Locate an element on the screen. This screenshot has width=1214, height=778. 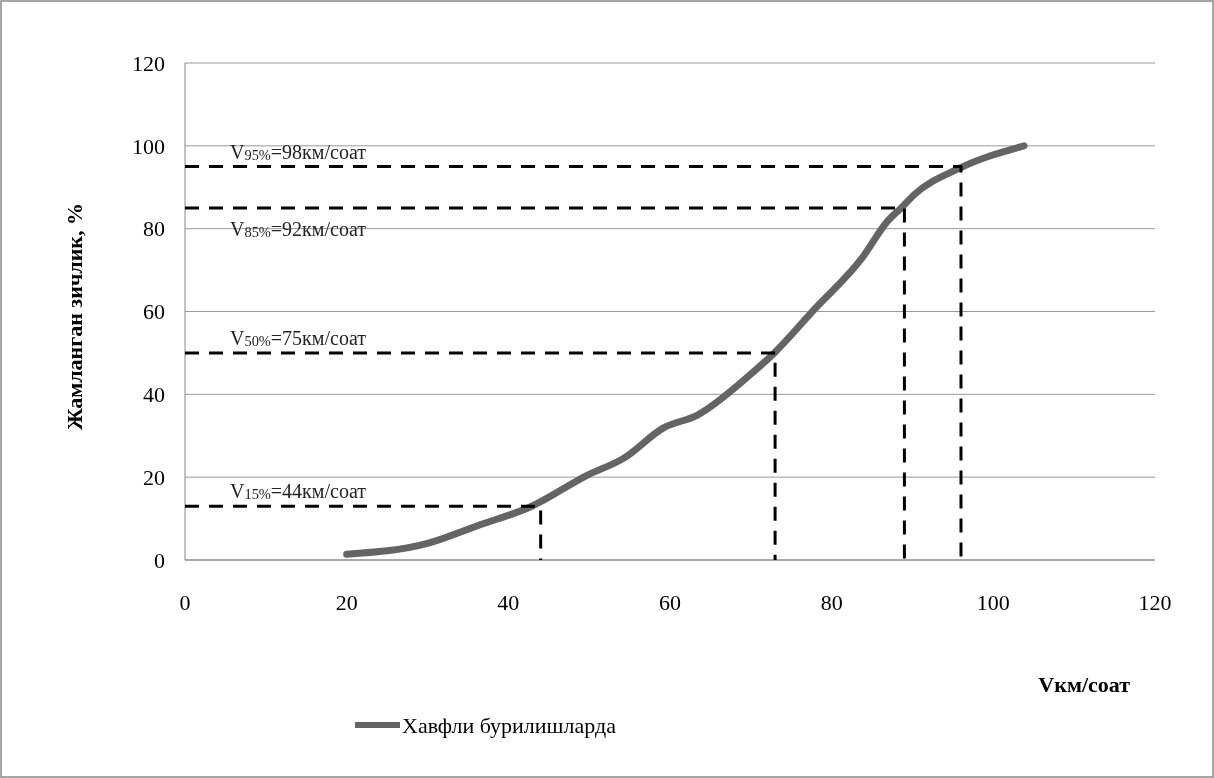
x-tick-label: 80 is located at coordinates (831, 602).